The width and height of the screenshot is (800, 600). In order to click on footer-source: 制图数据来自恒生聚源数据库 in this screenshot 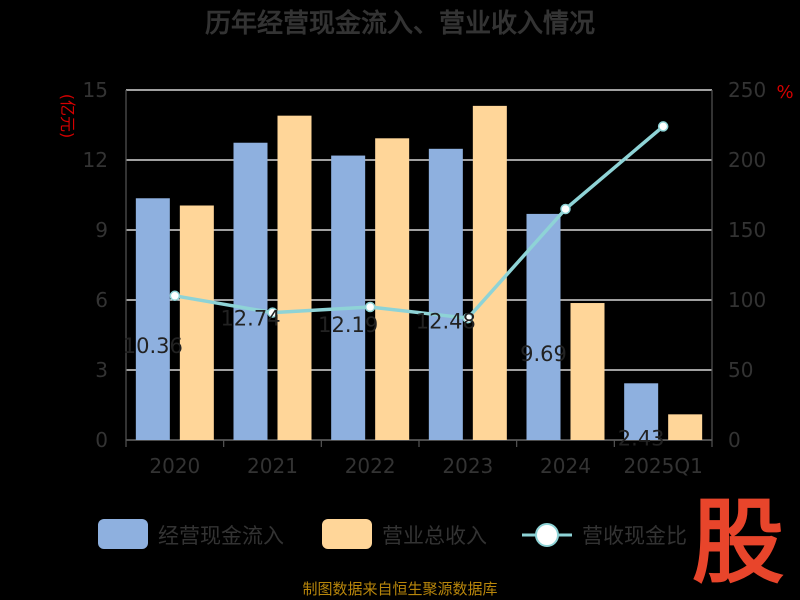, I will do `click(399, 589)`.